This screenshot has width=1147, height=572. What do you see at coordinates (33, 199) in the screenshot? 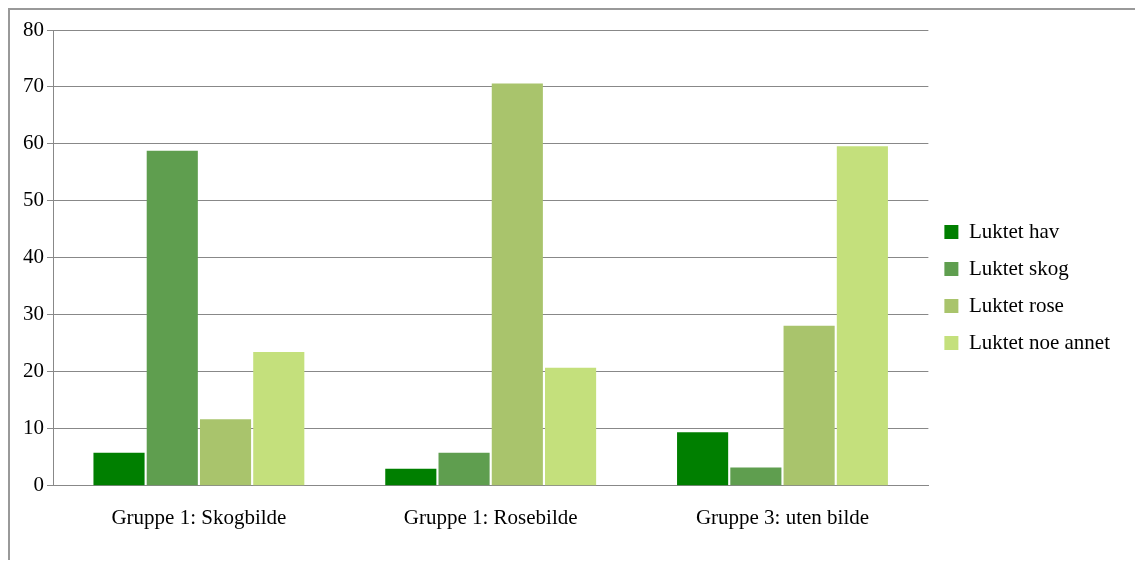
I see `y-tick-label: 50` at bounding box center [33, 199].